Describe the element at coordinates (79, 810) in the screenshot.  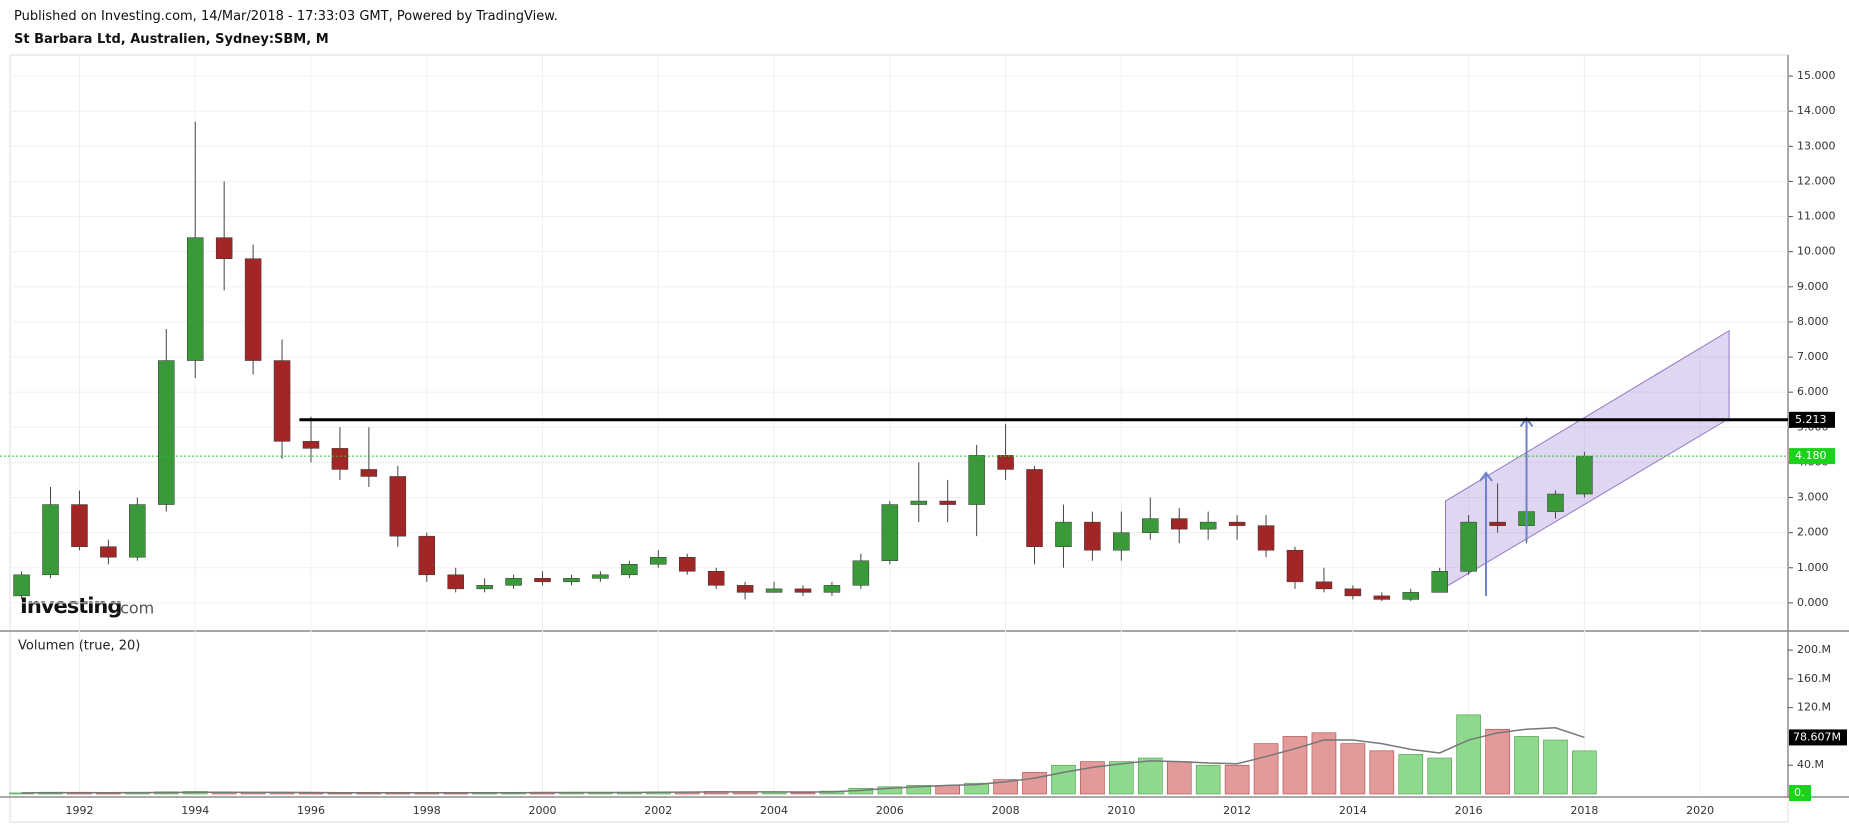
I see `x-tick-label: 1992` at that location.